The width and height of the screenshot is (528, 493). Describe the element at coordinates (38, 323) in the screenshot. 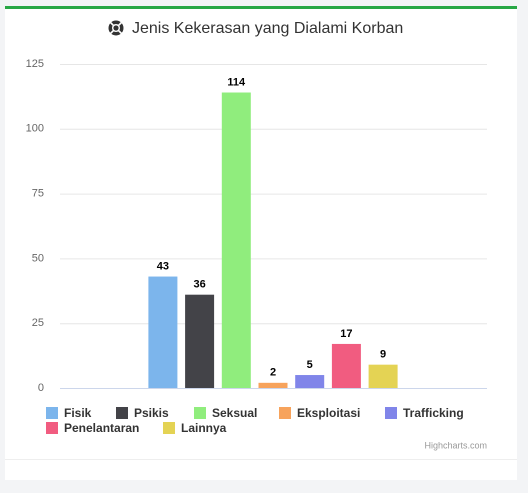

I see `y-tick-label: 25` at that location.